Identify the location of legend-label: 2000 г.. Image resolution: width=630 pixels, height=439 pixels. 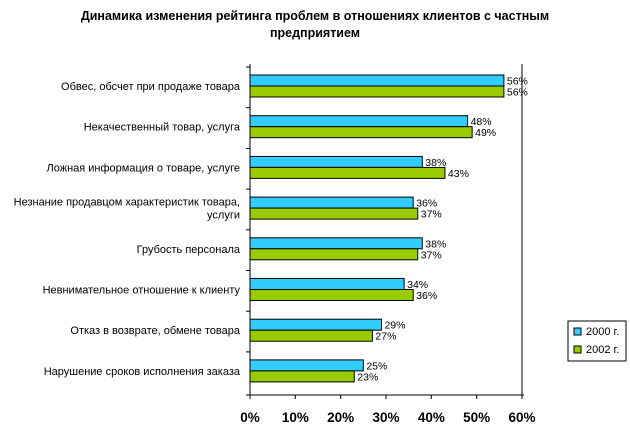
(602, 332).